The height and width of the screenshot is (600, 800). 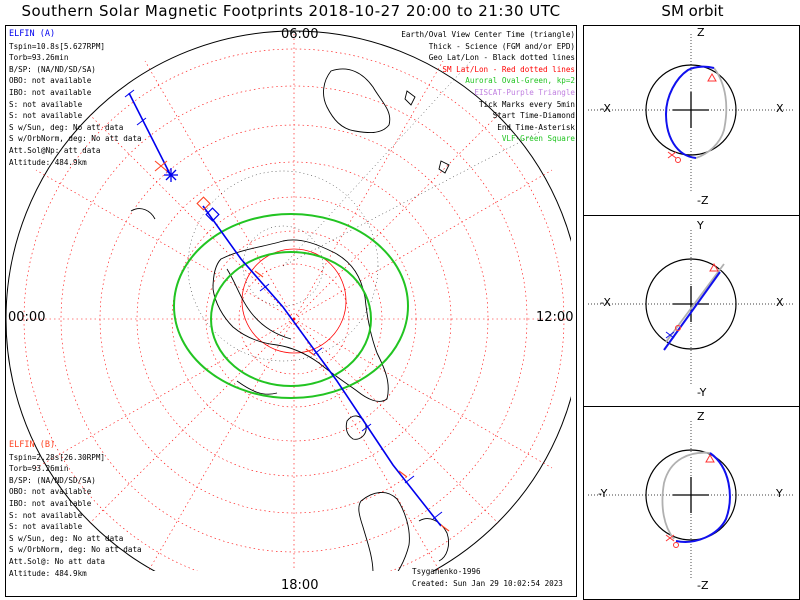 What do you see at coordinates (703, 200) in the screenshot?
I see `sm-xz-bottom-label: -Z` at bounding box center [703, 200].